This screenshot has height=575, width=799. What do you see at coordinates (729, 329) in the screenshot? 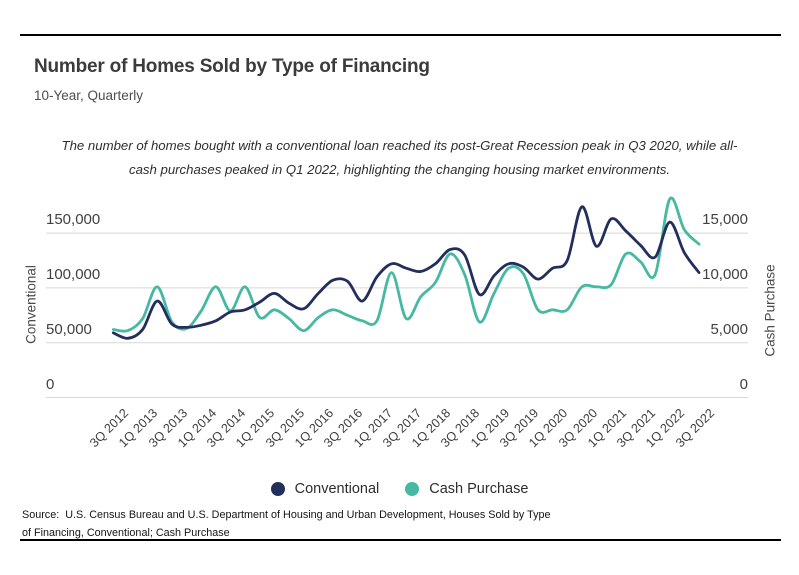
I see `right-axis-tick-label: 5,000` at bounding box center [729, 329].